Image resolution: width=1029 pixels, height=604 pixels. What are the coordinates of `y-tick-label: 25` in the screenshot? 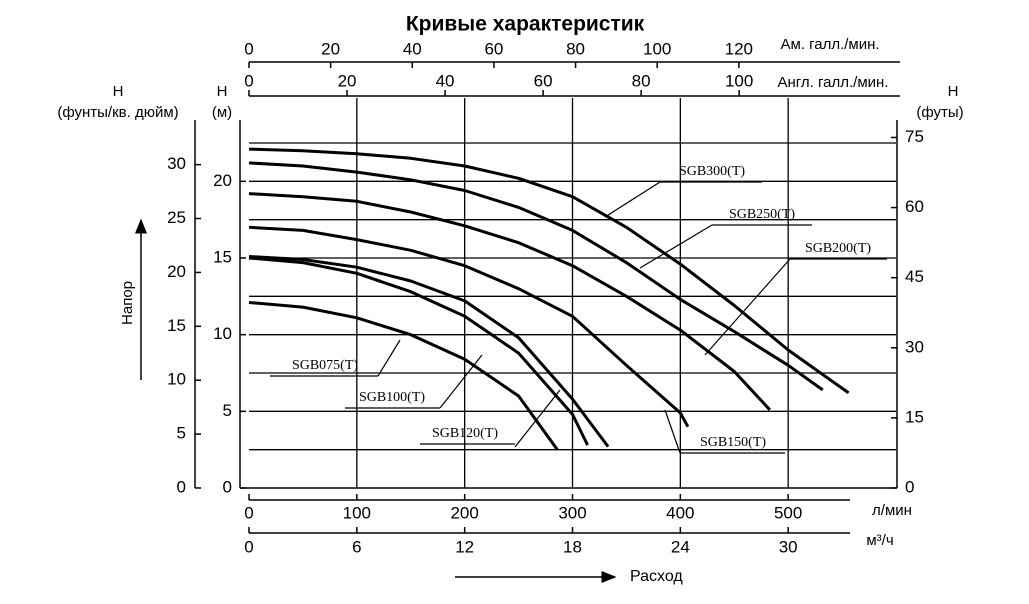 It's located at (176, 217).